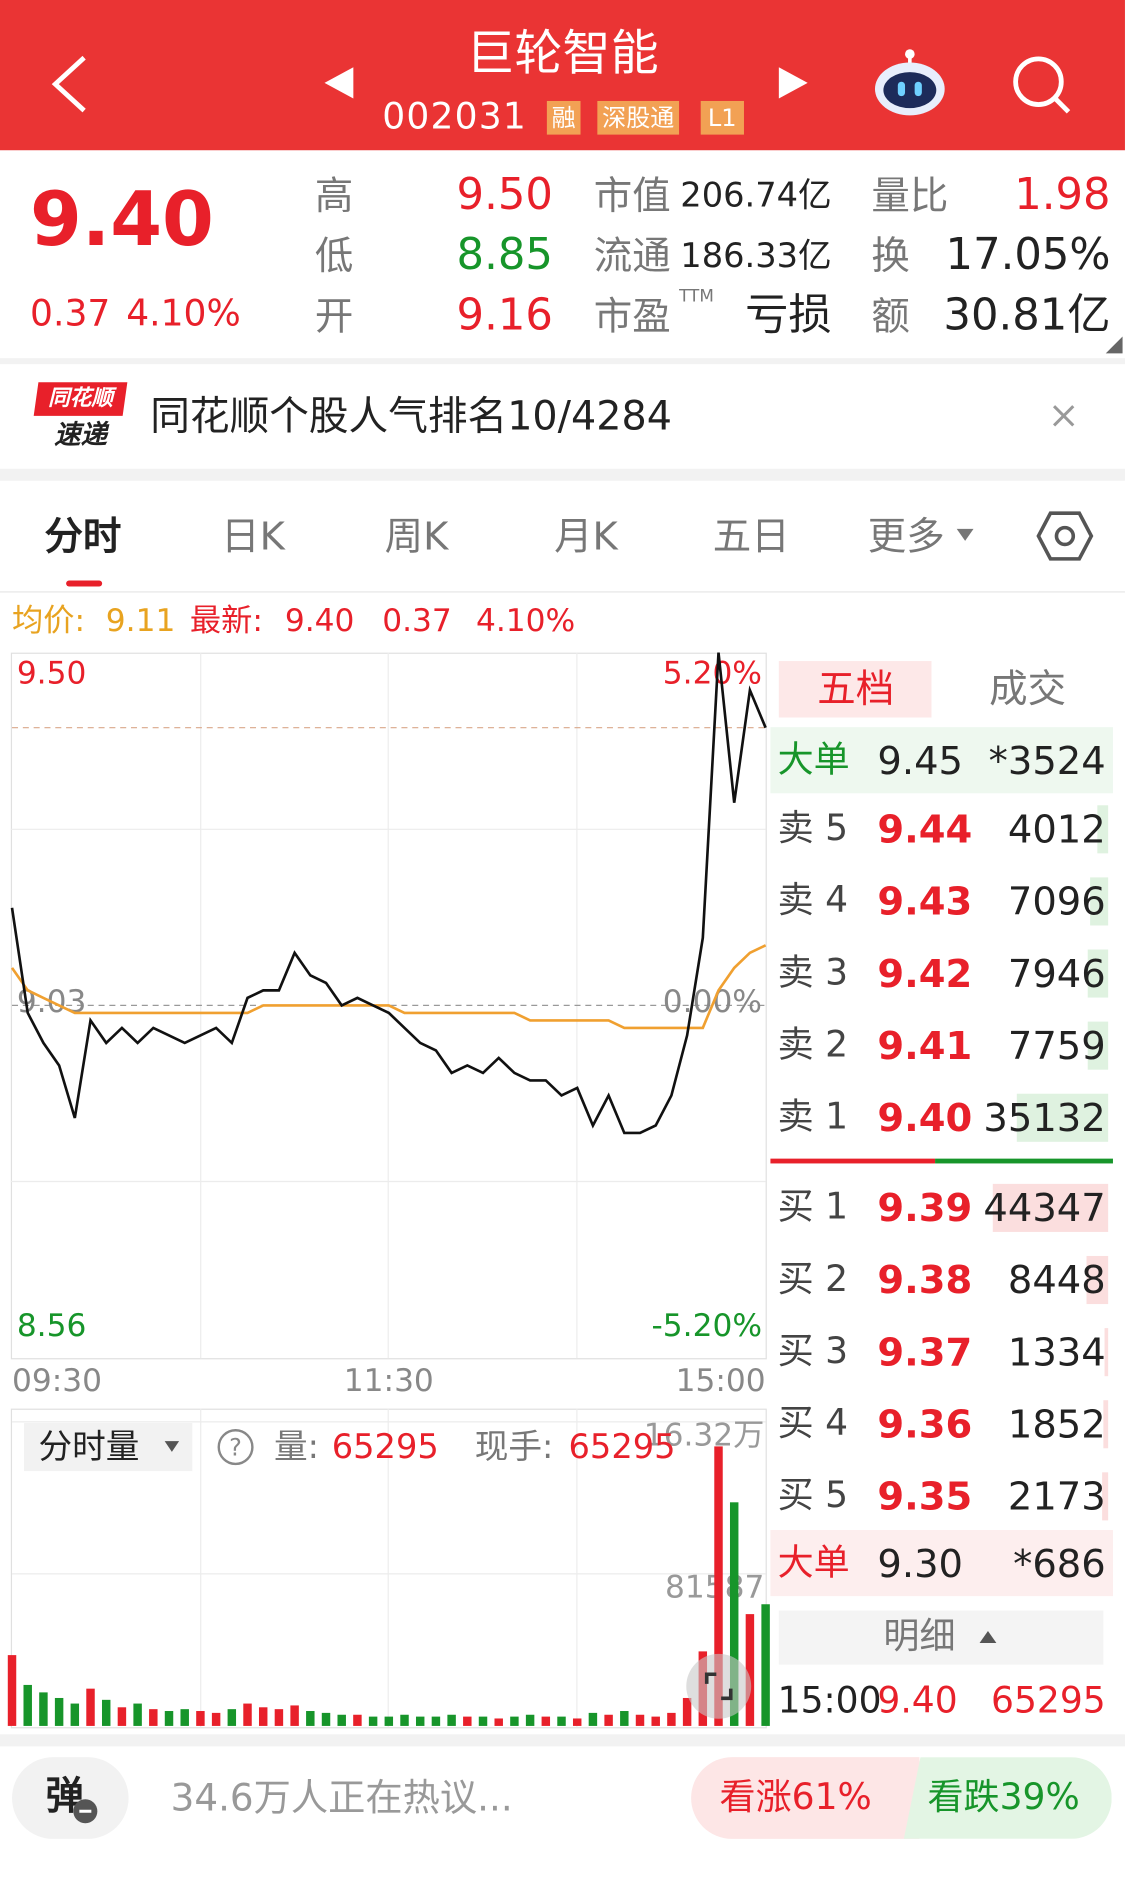  Describe the element at coordinates (919, 1636) in the screenshot. I see `detail-label: 明细` at that location.